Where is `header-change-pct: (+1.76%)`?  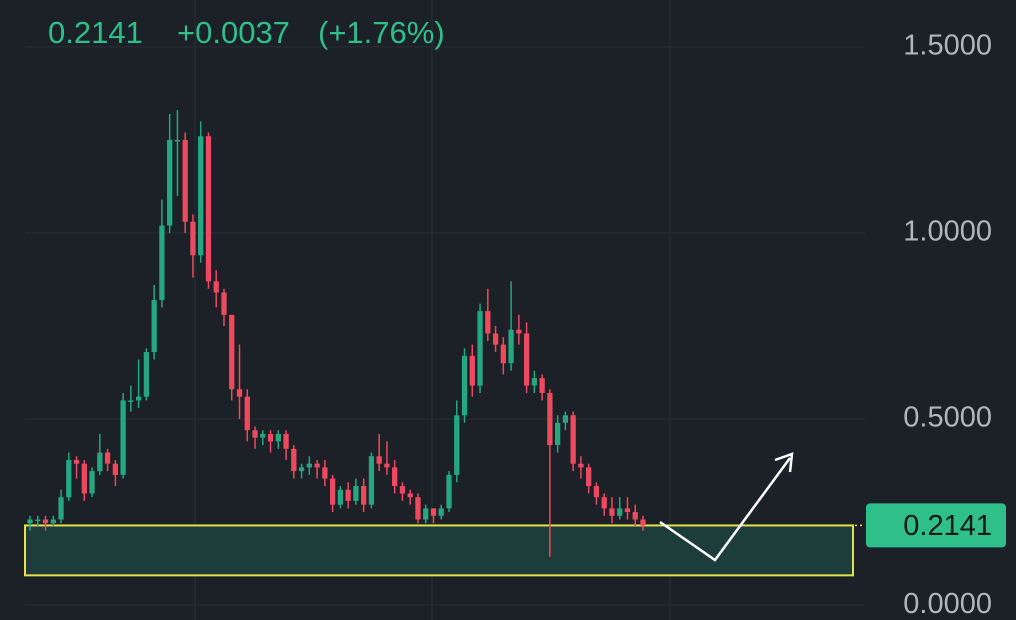 header-change-pct: (+1.76%) is located at coordinates (381, 32).